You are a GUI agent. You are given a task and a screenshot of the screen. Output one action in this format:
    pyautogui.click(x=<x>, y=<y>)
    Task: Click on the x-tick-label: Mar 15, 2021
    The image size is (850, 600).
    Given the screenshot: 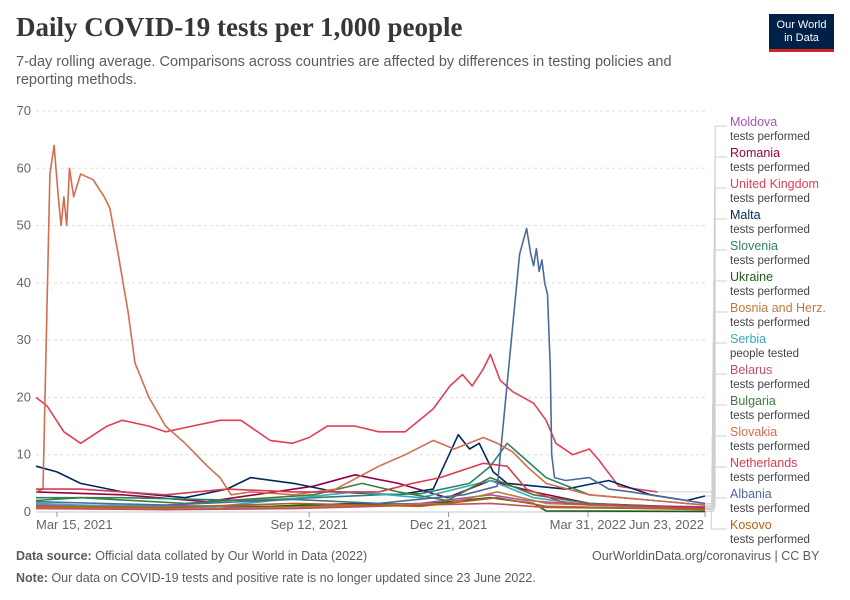 What is the action you would take?
    pyautogui.click(x=74, y=524)
    